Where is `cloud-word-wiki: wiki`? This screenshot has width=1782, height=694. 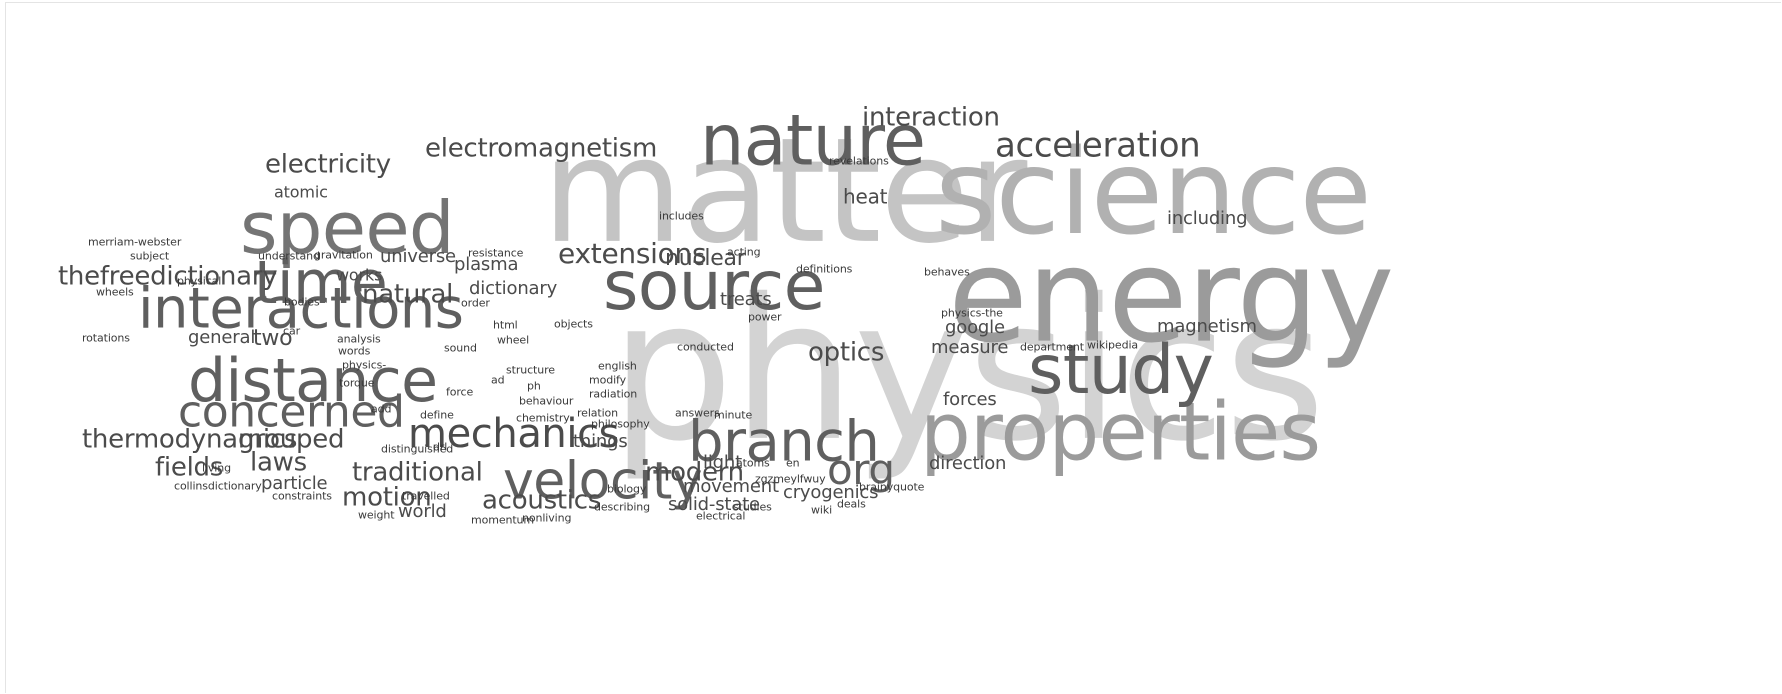 cloud-word-wiki: wiki is located at coordinates (822, 510).